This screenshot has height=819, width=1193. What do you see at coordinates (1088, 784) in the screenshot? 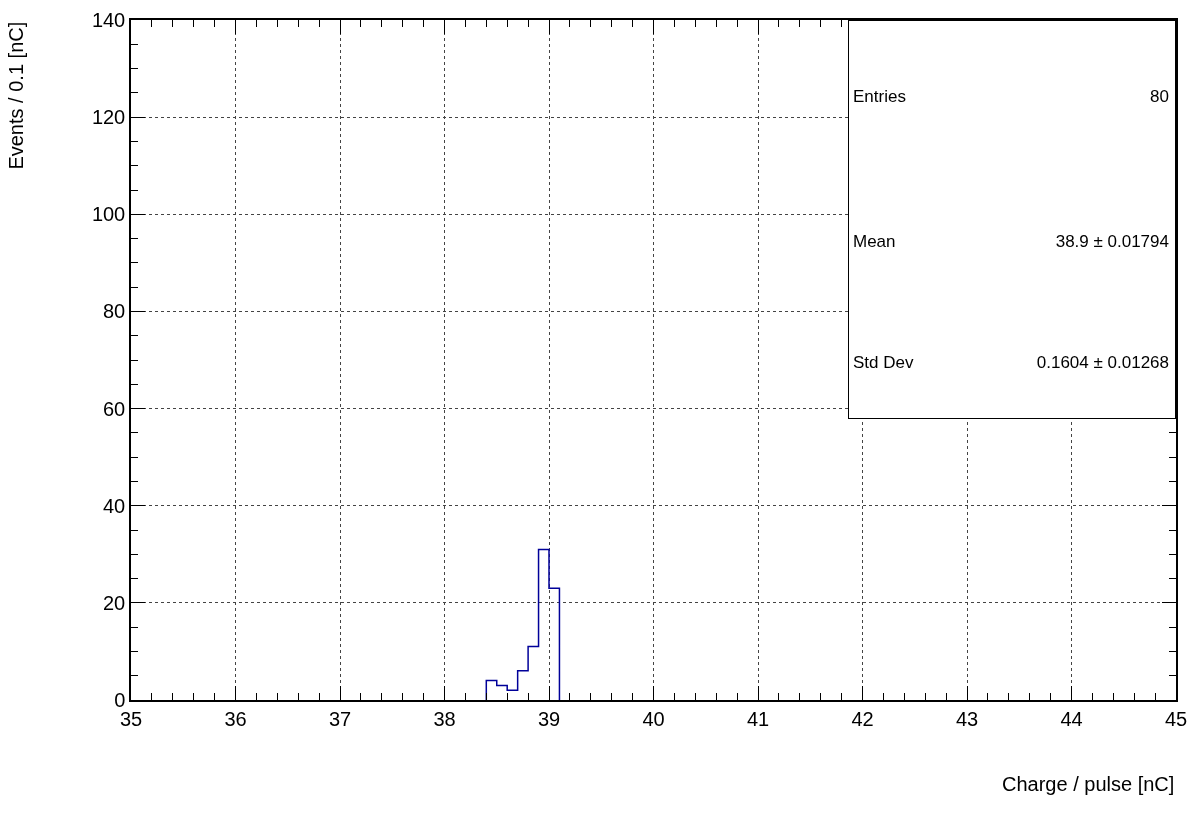
I see `x-axis-title: Charge / pulse [nC]` at bounding box center [1088, 784].